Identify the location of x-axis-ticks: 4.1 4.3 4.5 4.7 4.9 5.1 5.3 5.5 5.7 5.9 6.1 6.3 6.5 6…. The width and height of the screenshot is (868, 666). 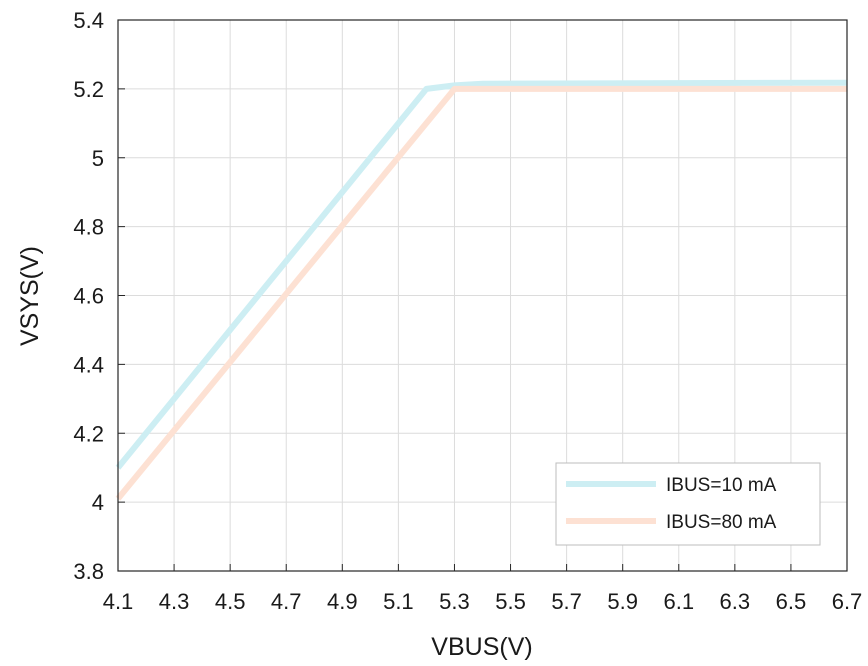
(483, 589).